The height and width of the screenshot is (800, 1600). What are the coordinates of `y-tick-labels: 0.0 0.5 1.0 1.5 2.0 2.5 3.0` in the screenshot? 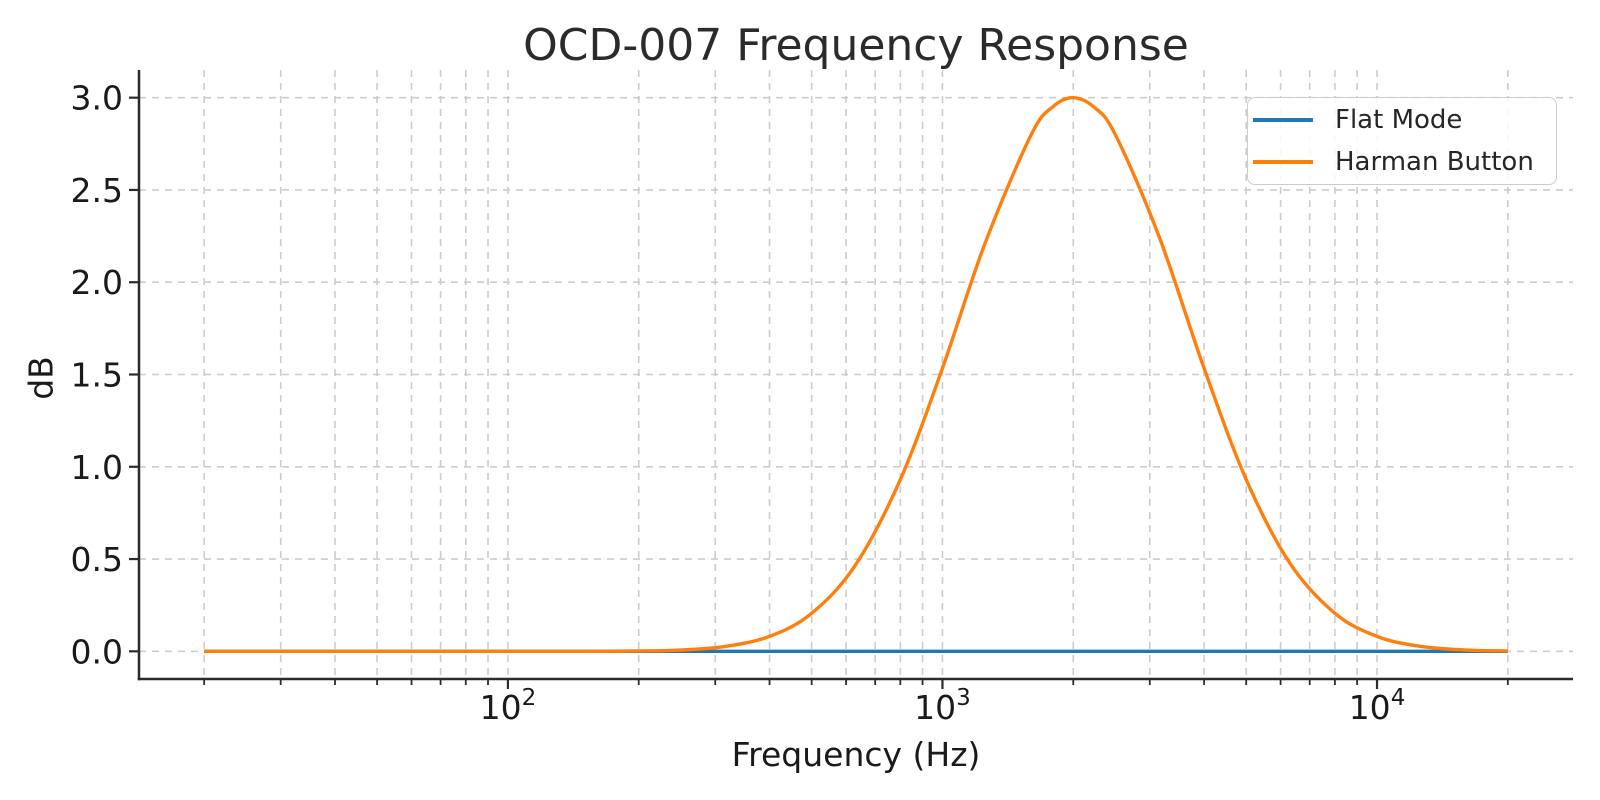 It's located at (97, 375).